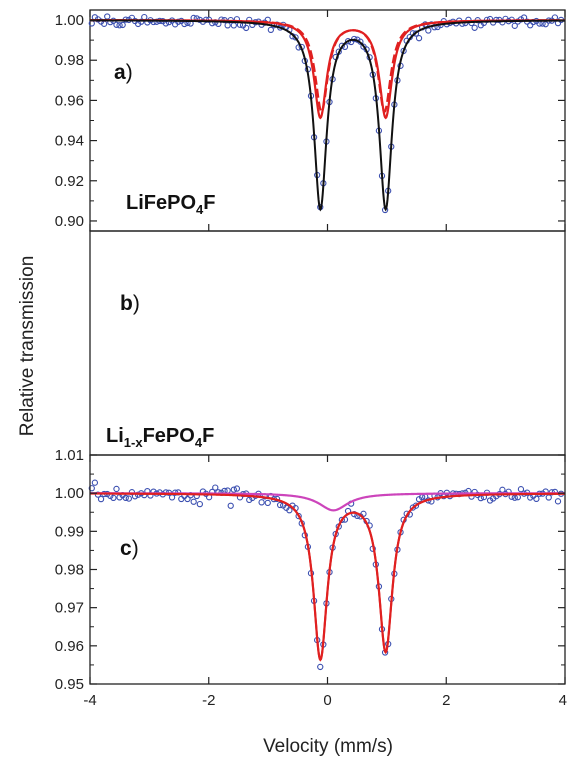 The height and width of the screenshot is (764, 568). Describe the element at coordinates (446, 700) in the screenshot. I see `x-tick-label: 2` at that location.